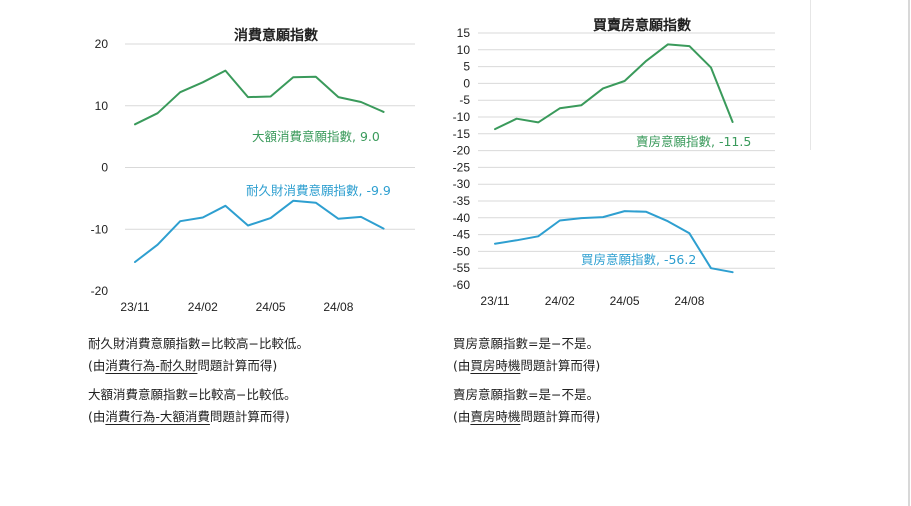  I want to click on sell-index-source: (由賣房時機問題計算而得), so click(526, 415).